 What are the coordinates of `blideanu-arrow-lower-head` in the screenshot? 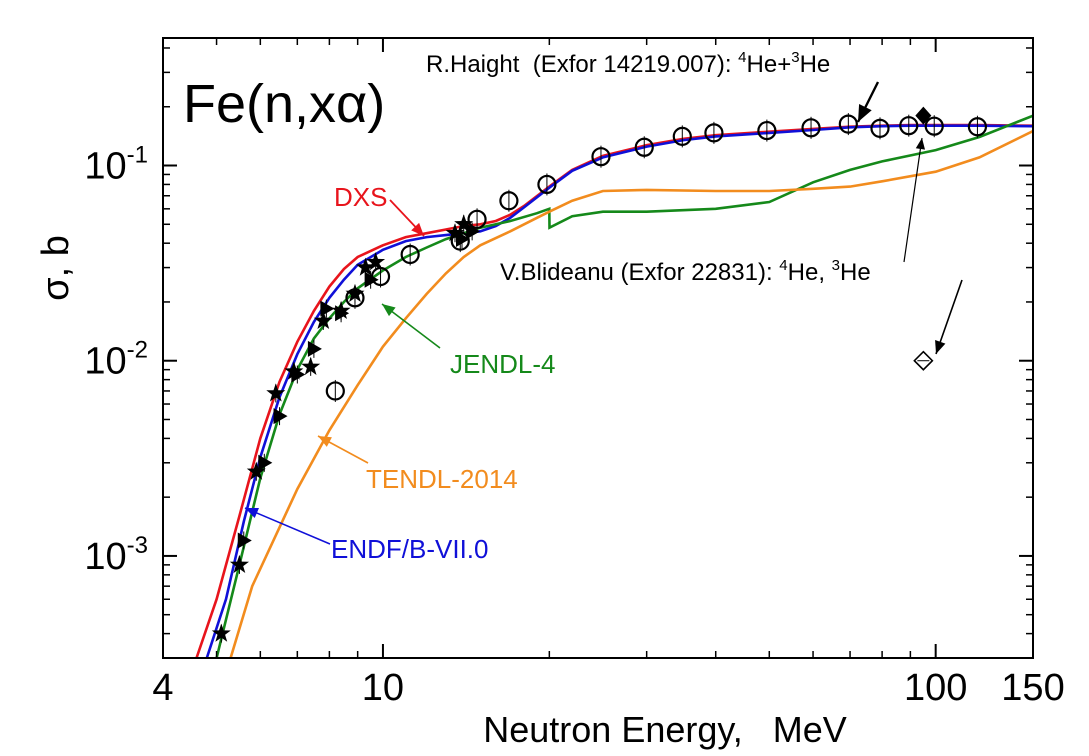 It's located at (940, 347).